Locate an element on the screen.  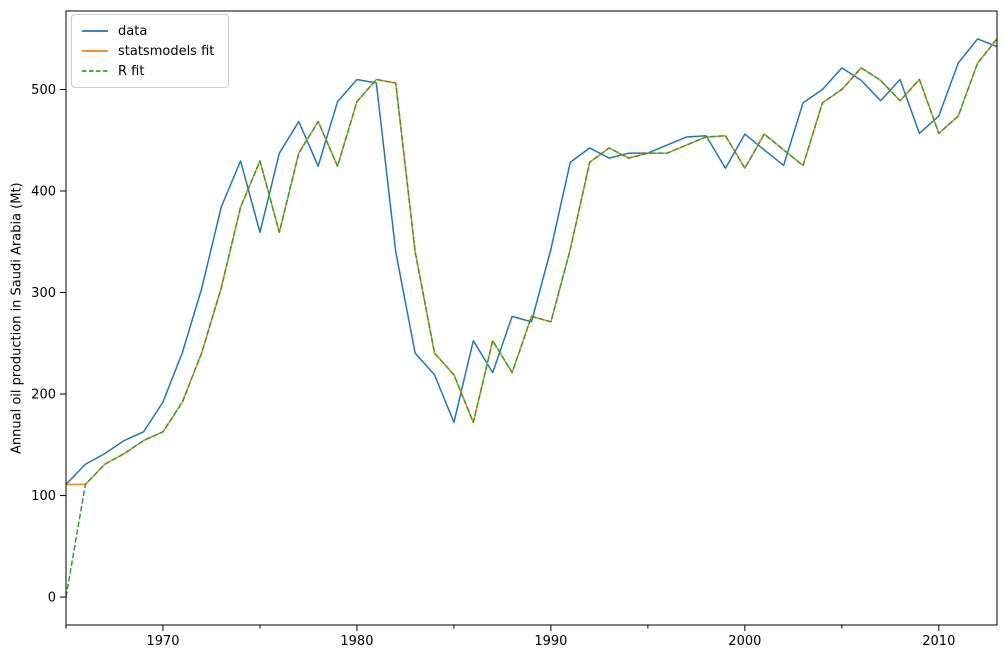
x-tick-label: 2000 is located at coordinates (744, 641).